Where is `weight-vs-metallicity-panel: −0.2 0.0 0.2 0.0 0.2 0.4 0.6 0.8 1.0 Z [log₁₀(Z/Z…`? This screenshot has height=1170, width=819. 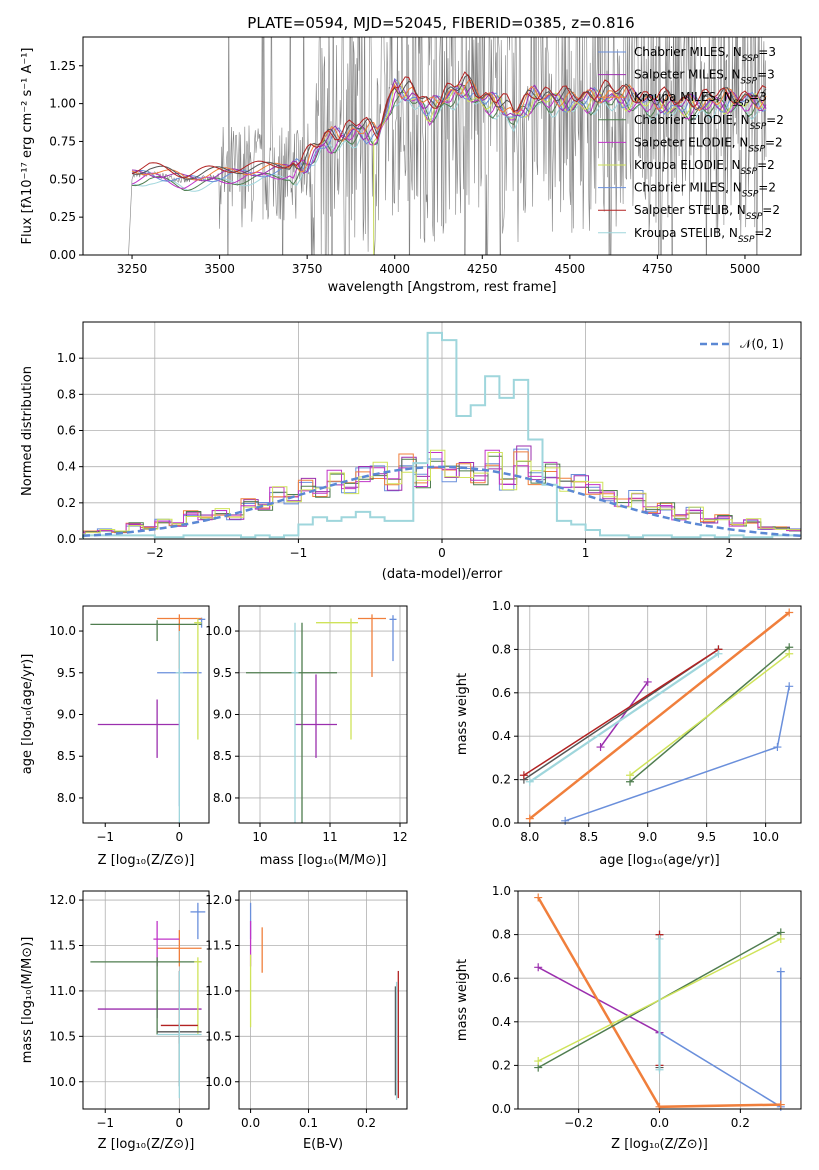 weight-vs-metallicity-panel: −0.2 0.0 0.2 0.0 0.2 0.4 0.6 0.8 1.0 Z [log₁₀(Z/Z… is located at coordinates (628, 1018).